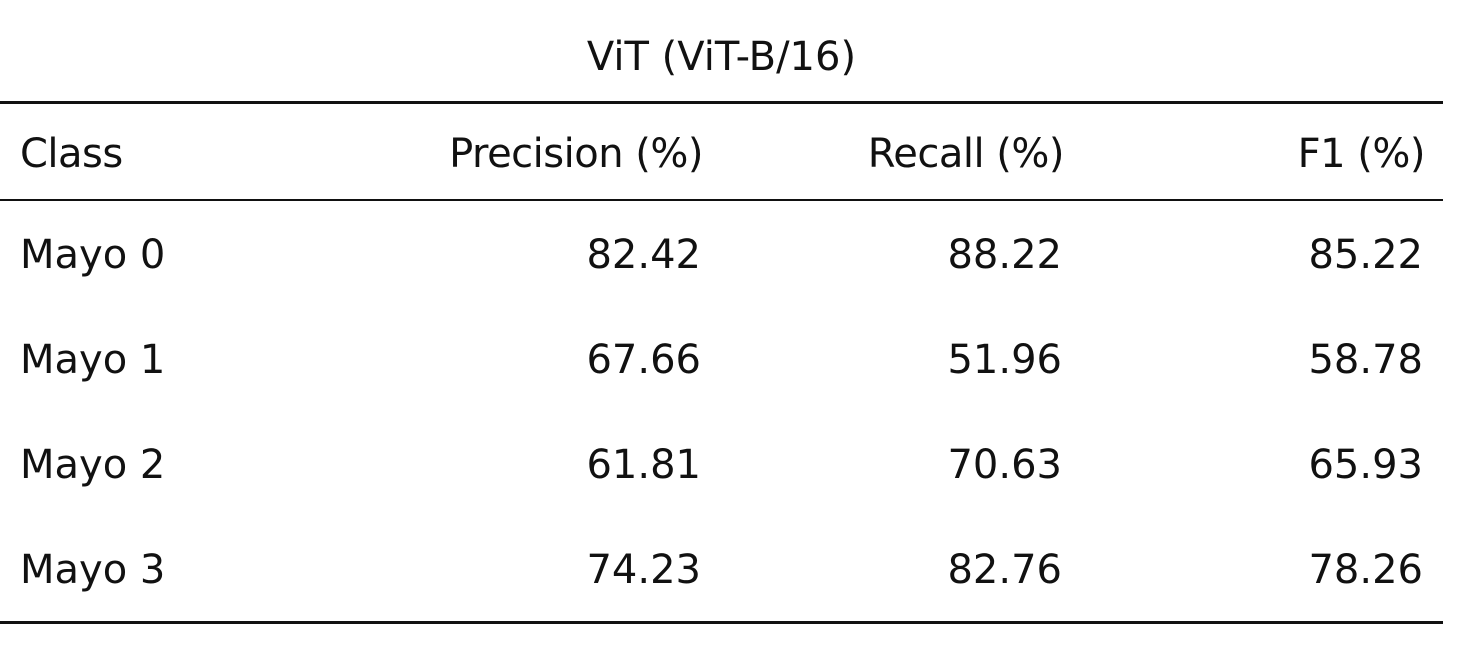  Describe the element at coordinates (721, 102) in the screenshot. I see `table-top-rule` at that location.